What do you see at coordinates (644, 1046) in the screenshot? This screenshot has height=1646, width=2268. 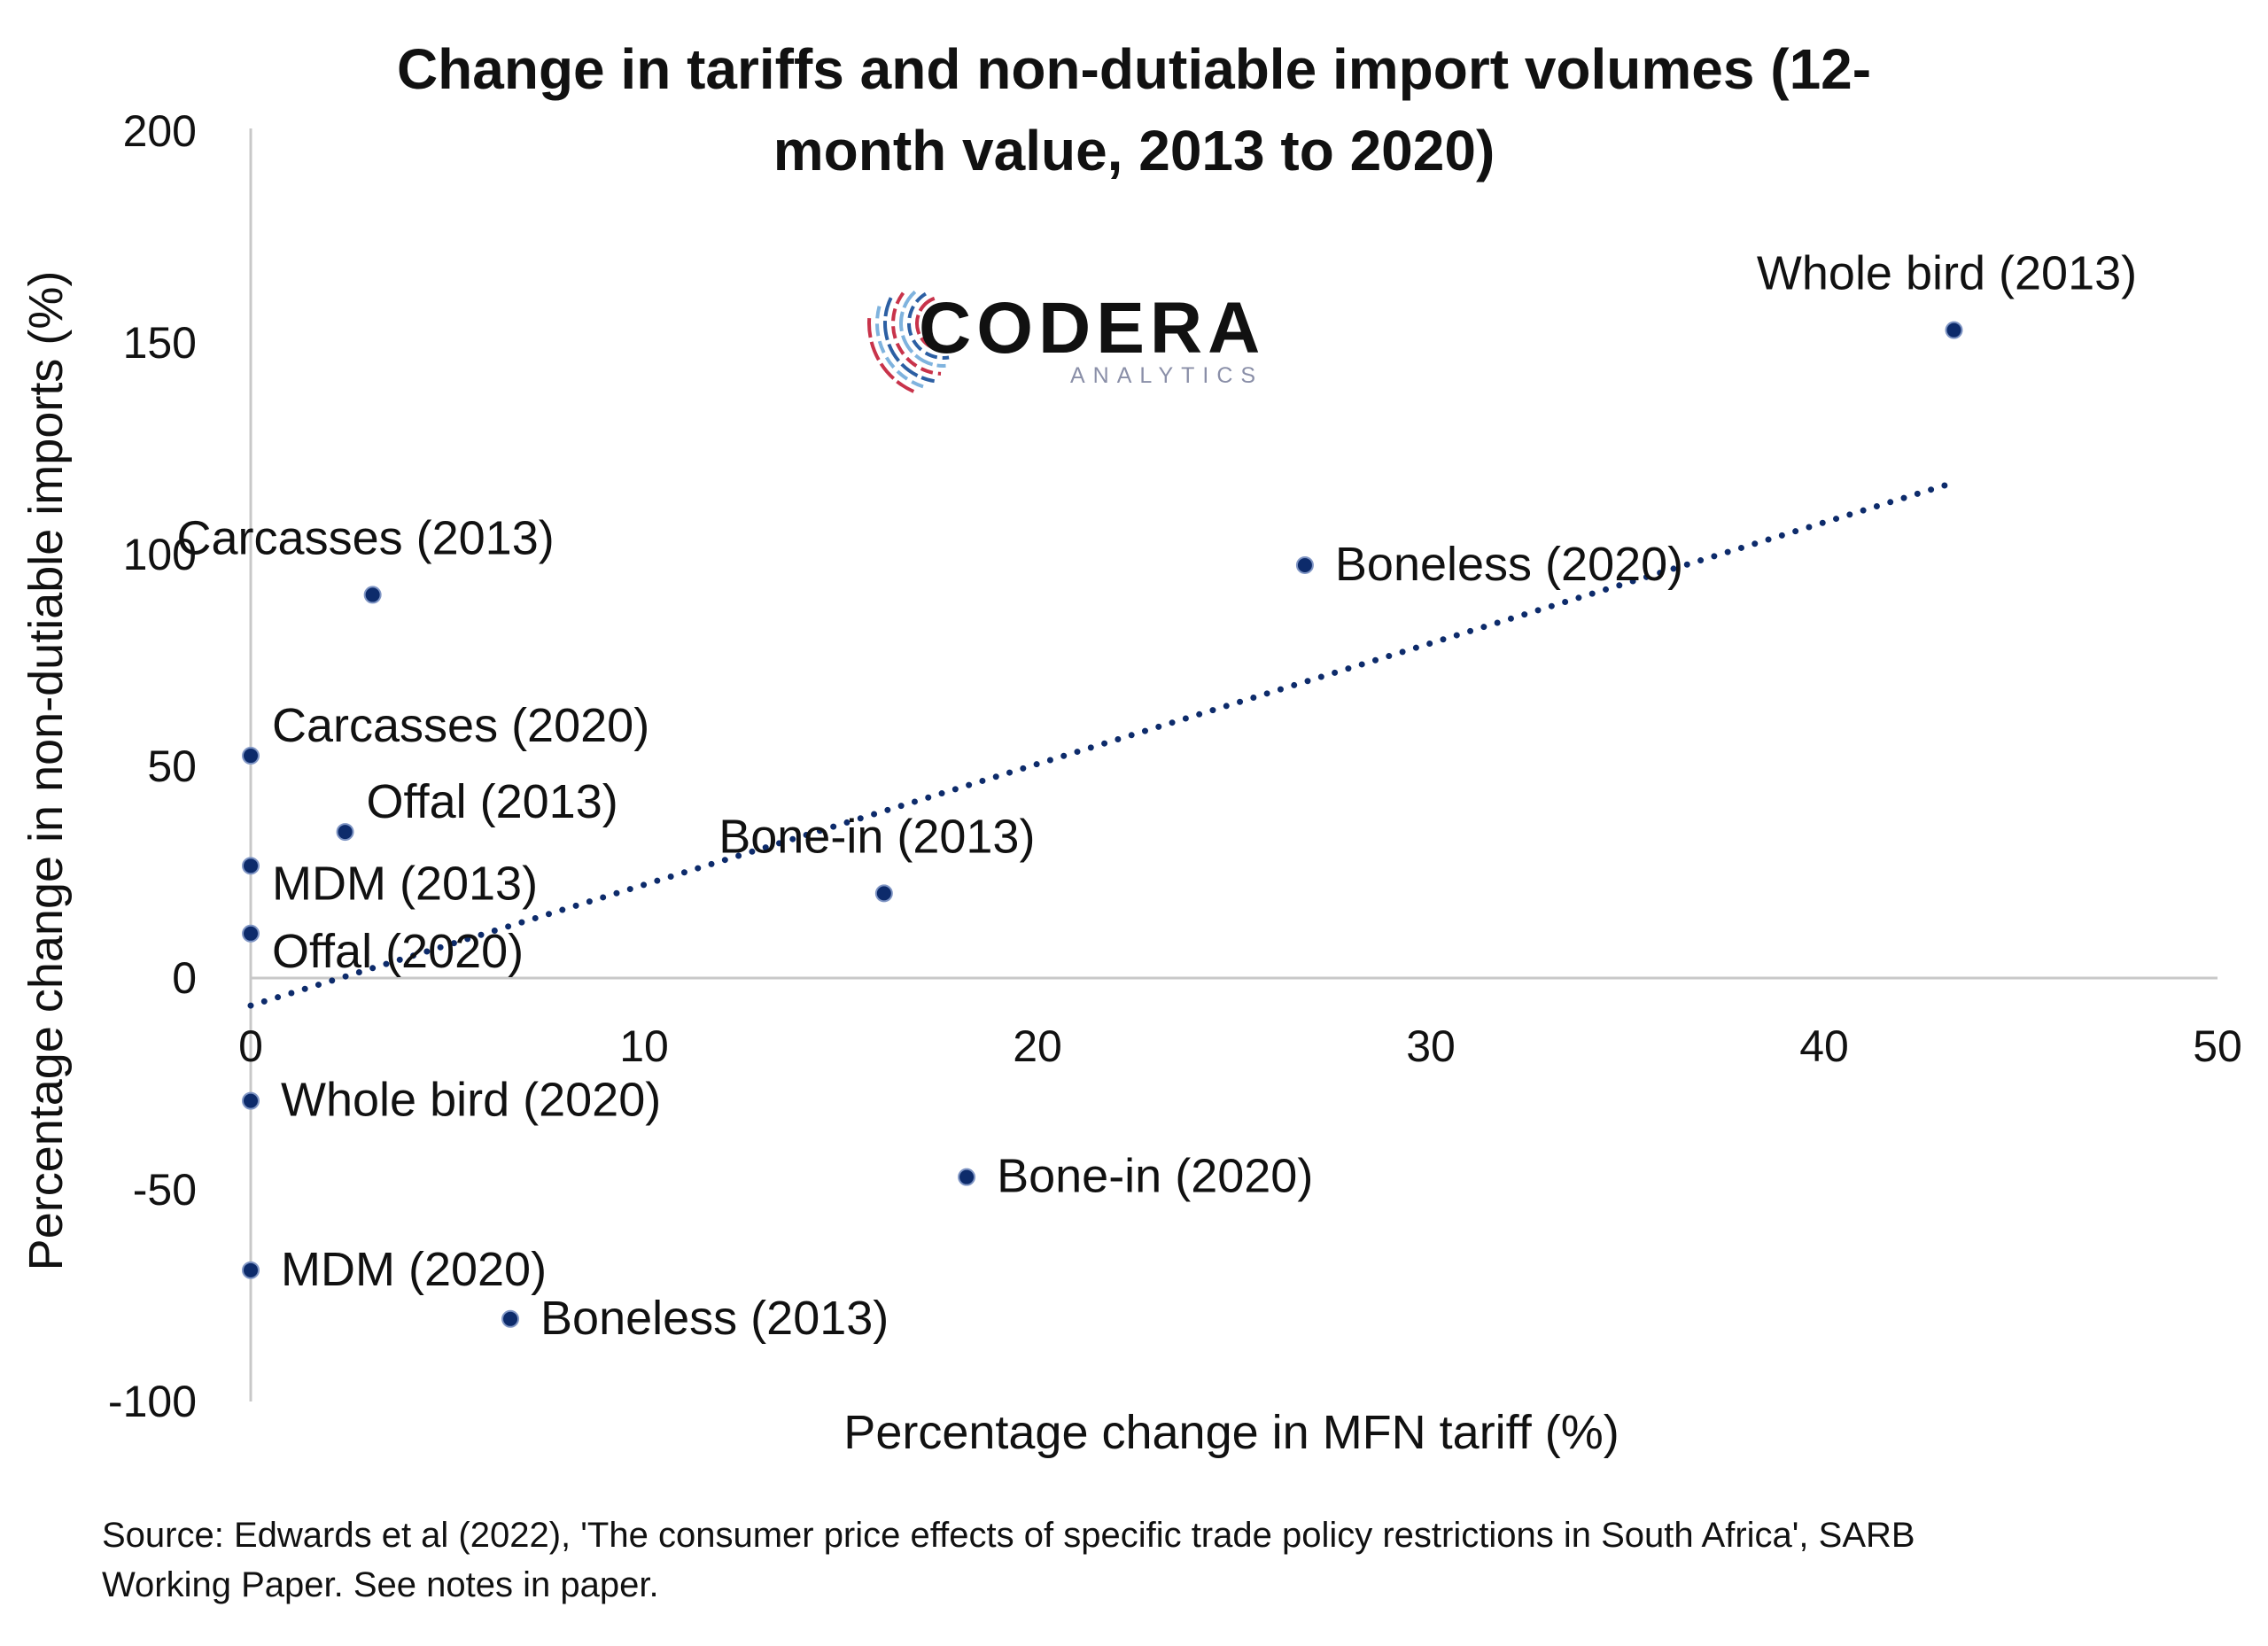 I see `x-tick-label: 10` at bounding box center [644, 1046].